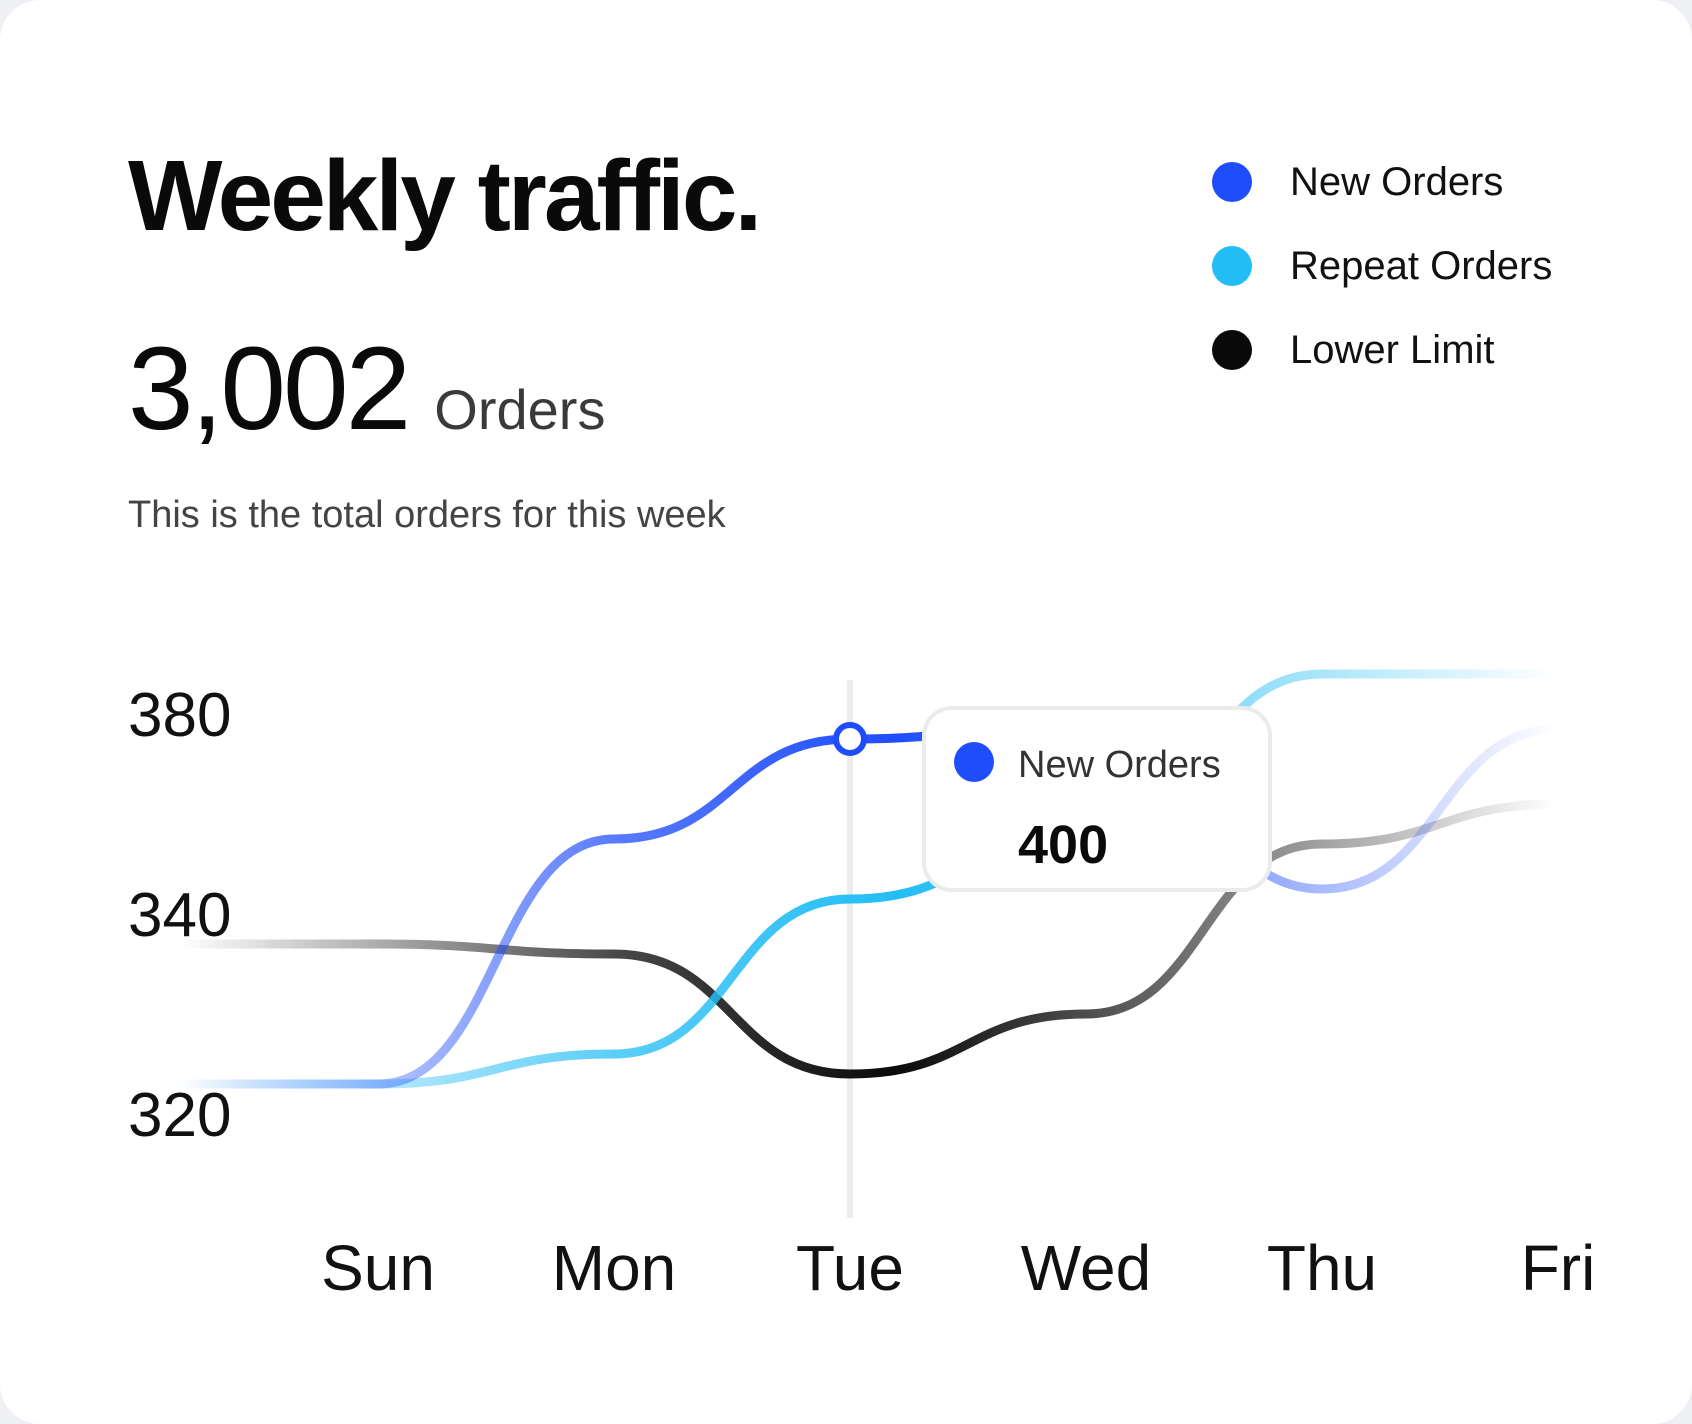  Describe the element at coordinates (1322, 1268) in the screenshot. I see `x-tick-label: Thu` at that location.